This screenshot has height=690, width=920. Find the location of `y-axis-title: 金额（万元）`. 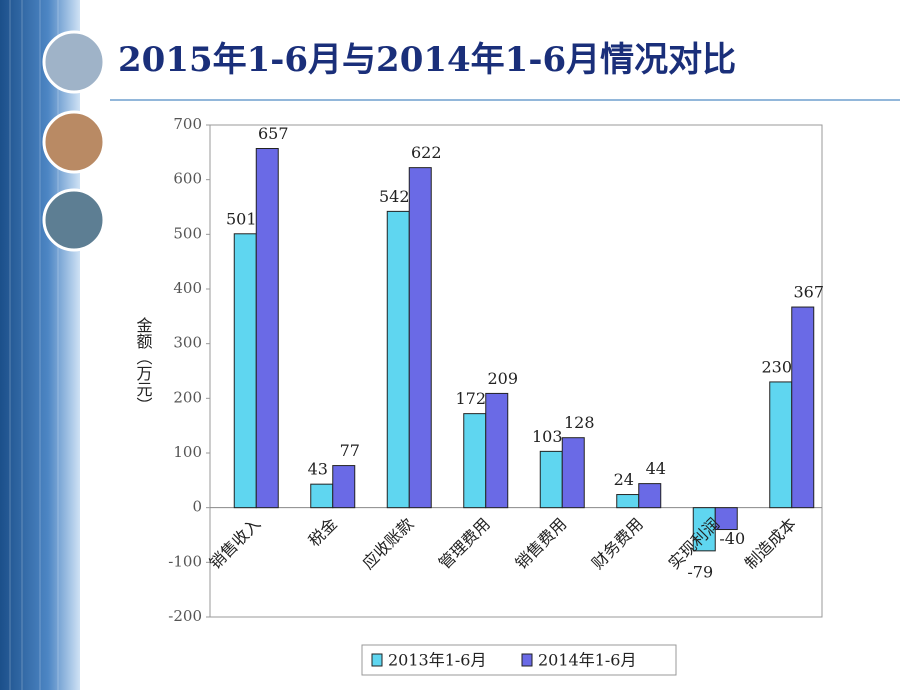

y-axis-title: 金额（万元） is located at coordinates (143, 365).